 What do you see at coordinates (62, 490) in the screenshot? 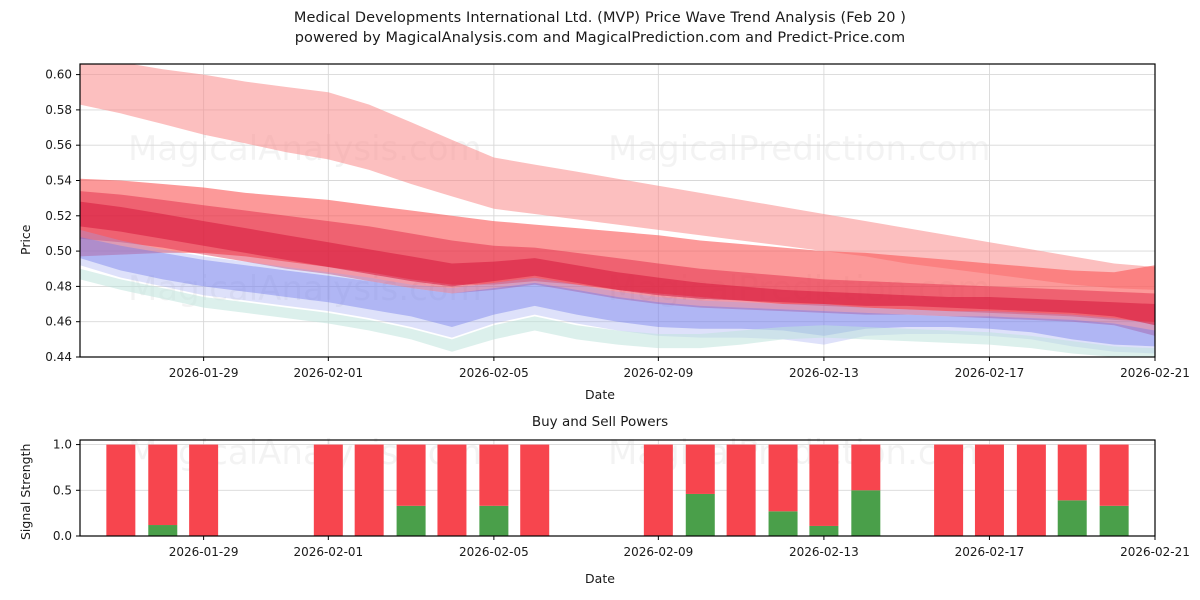
I see `ytick-label: 0.5` at bounding box center [62, 490].